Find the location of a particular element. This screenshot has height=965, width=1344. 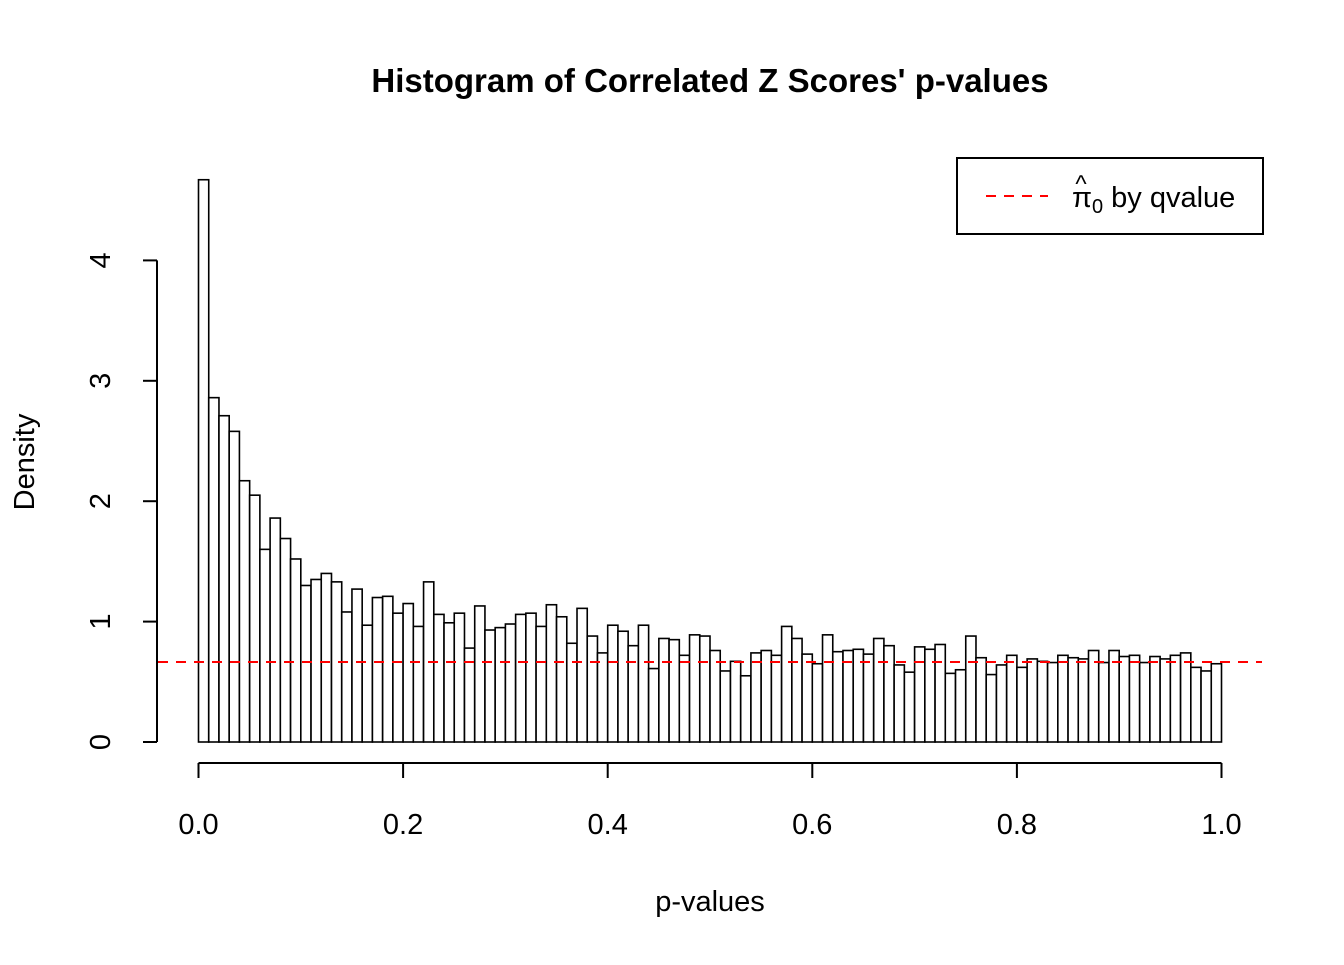

x-axis-label: p-values is located at coordinates (710, 902).